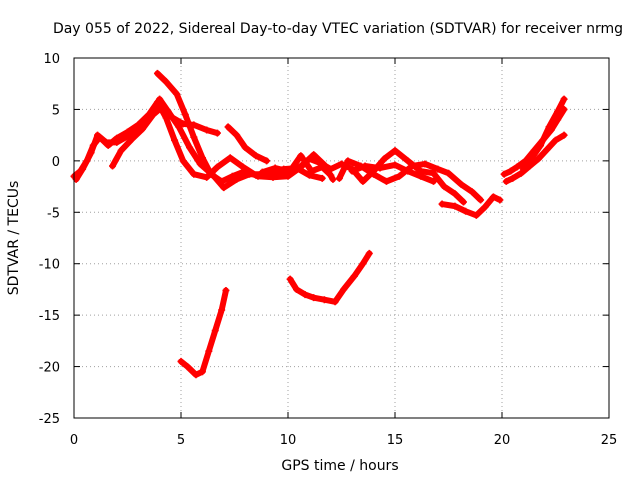  What do you see at coordinates (14, 238) in the screenshot?
I see `y-axis-label: SDTVAR / TECUs` at bounding box center [14, 238].